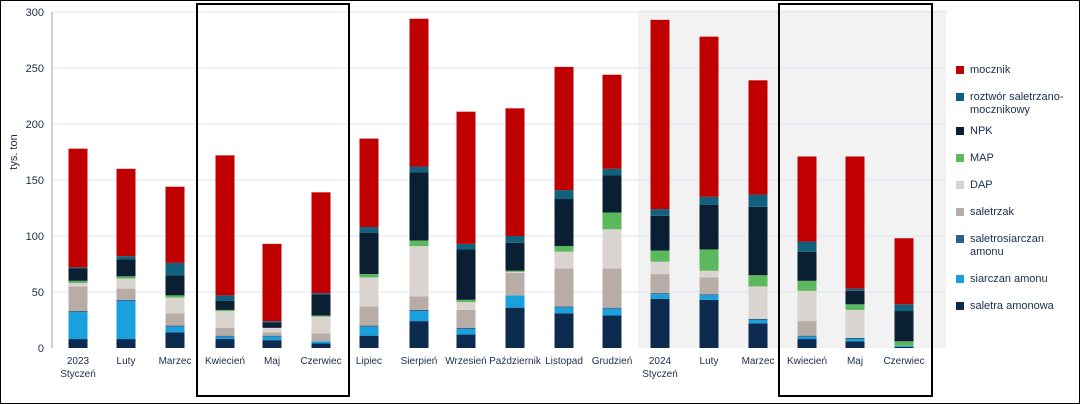  I want to click on legend-label: NPK, so click(981, 131).